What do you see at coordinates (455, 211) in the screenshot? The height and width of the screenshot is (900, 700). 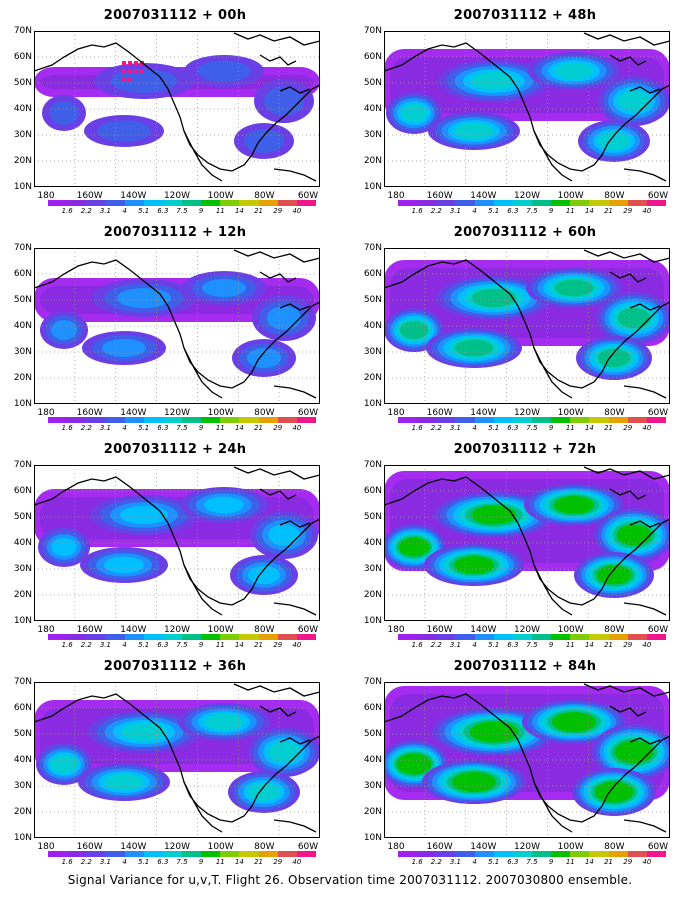 I see `colorbar-label: 3.1` at bounding box center [455, 211].